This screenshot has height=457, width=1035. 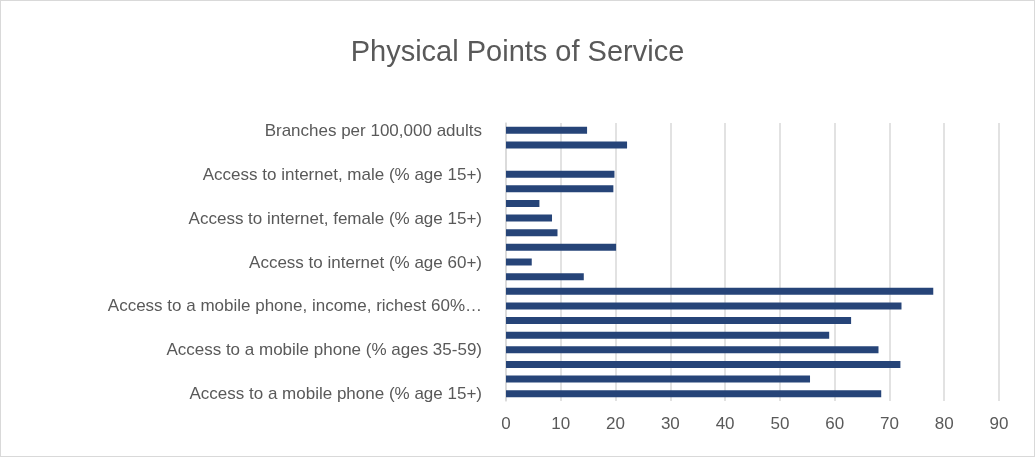 What do you see at coordinates (561, 423) in the screenshot?
I see `x-tick-label: 10` at bounding box center [561, 423].